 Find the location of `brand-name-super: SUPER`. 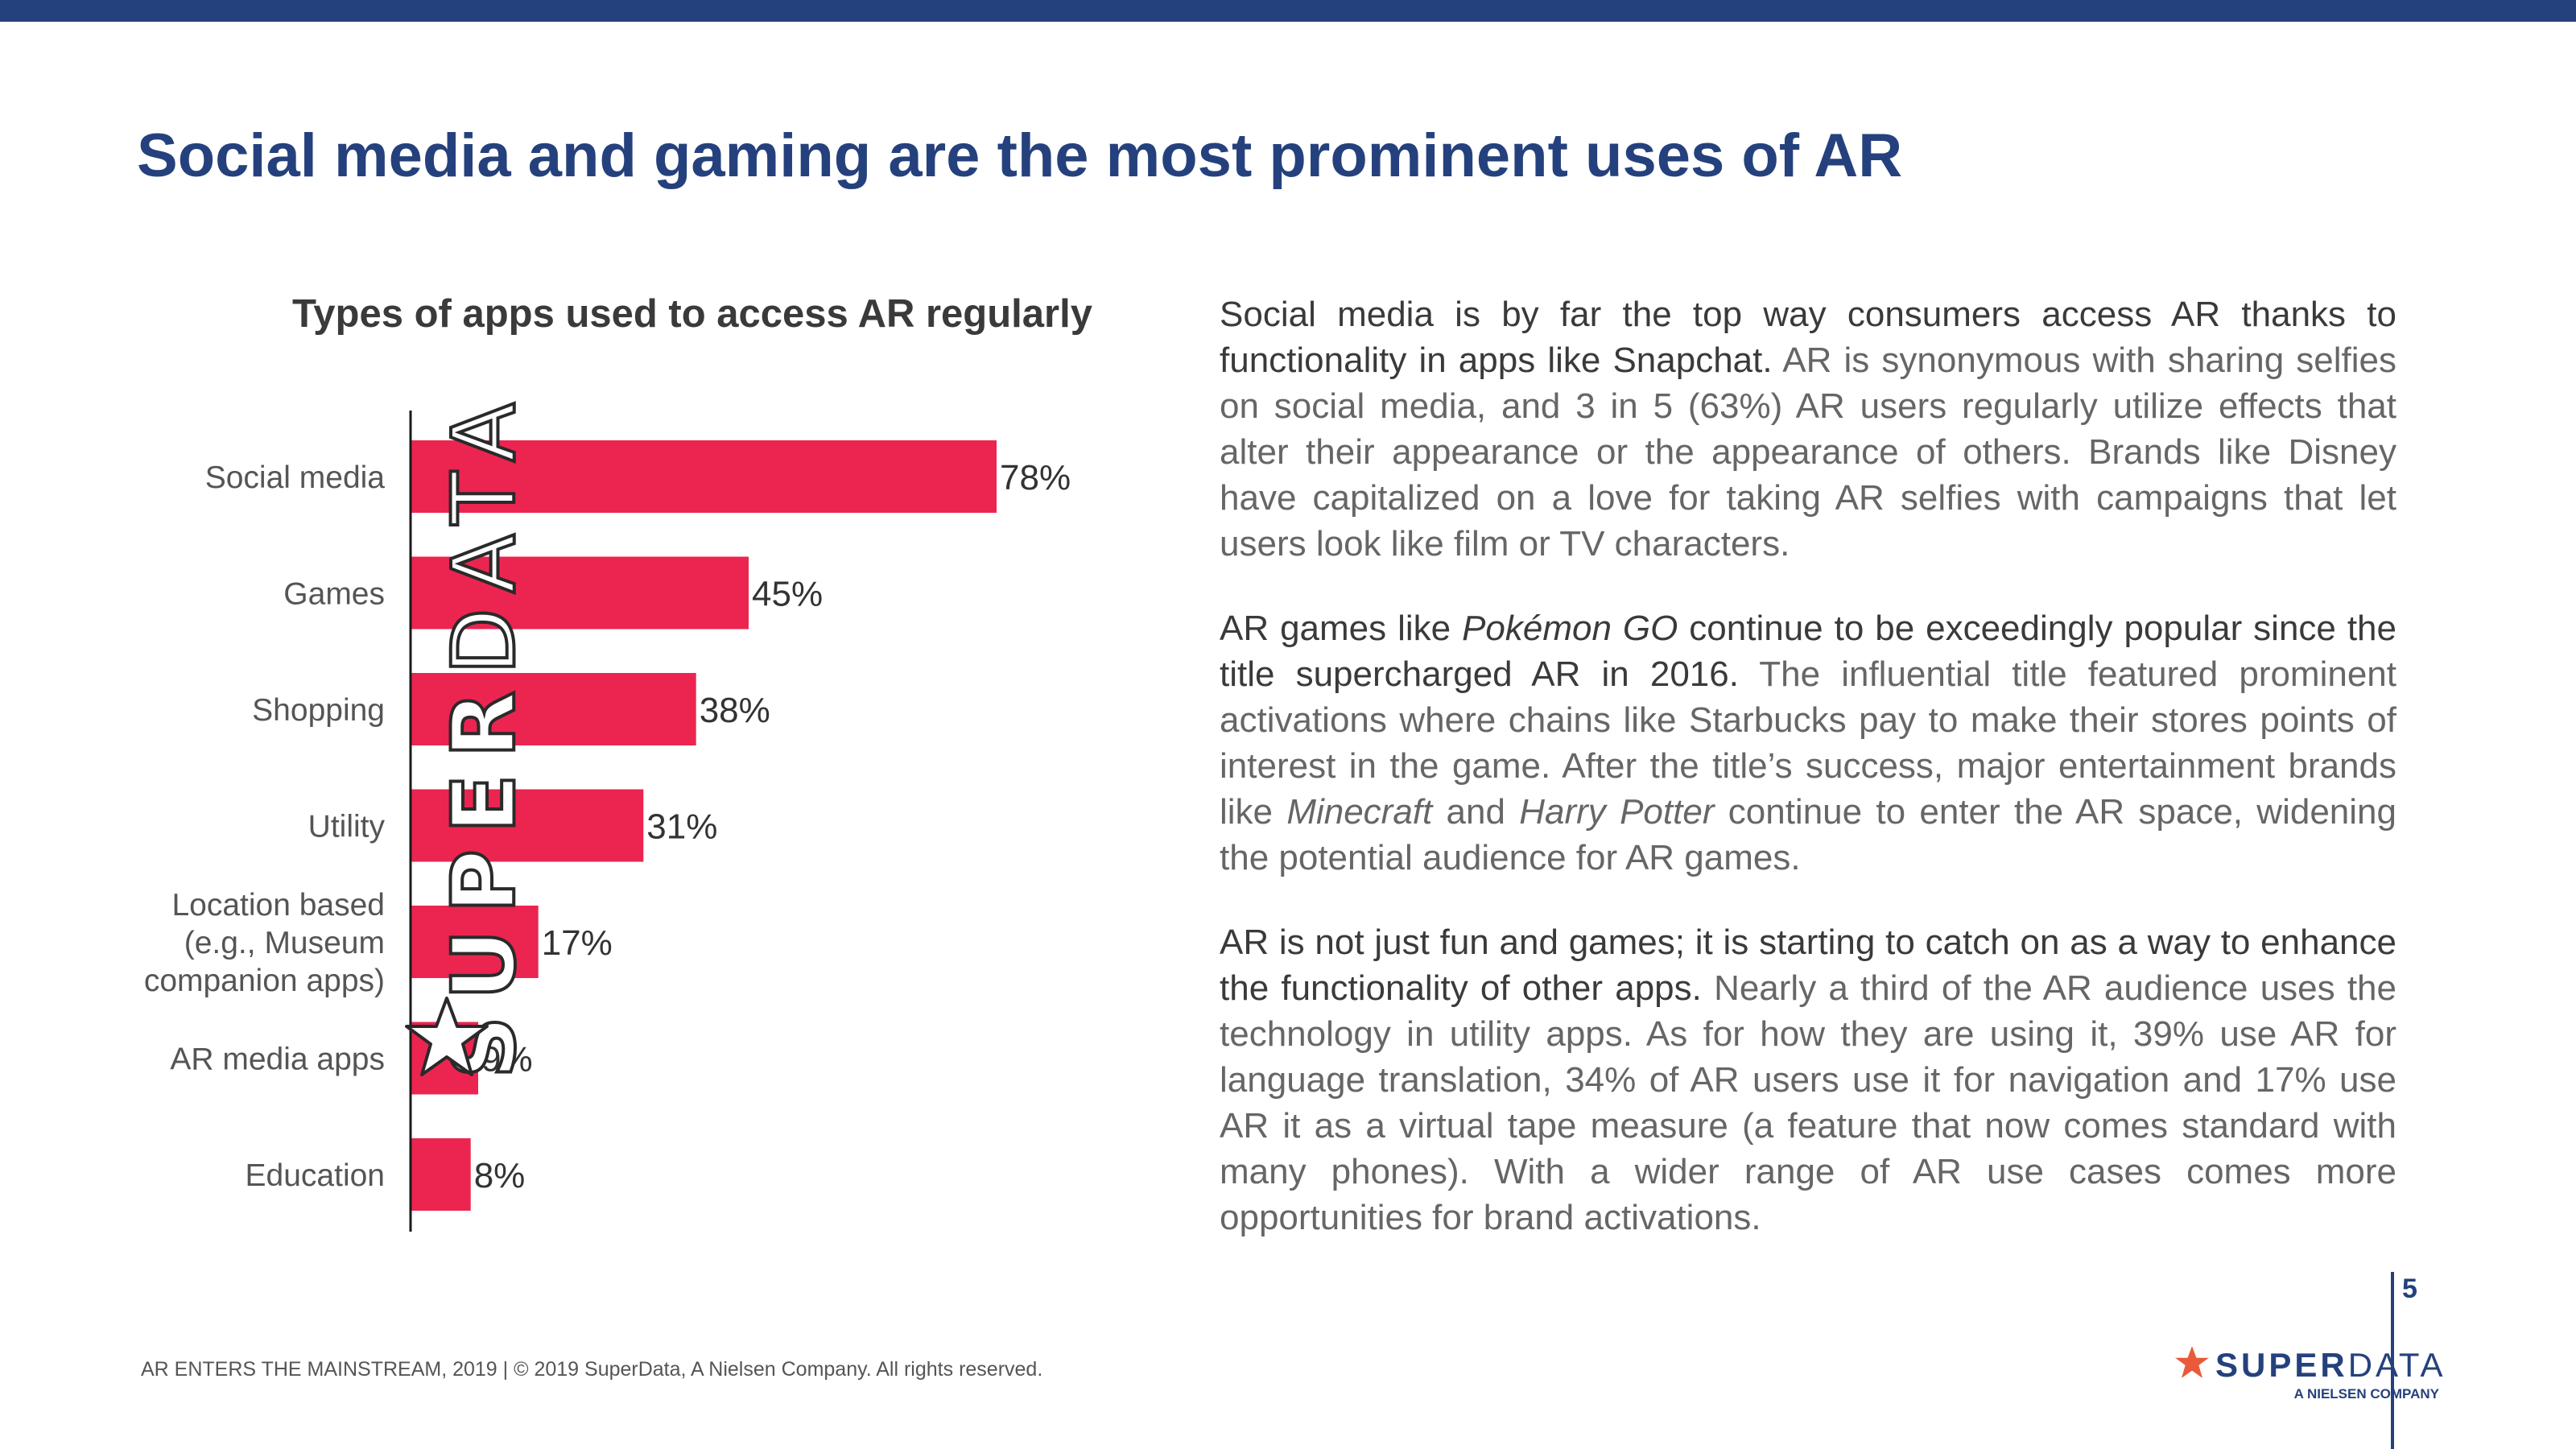

brand-name-super: SUPER is located at coordinates (2281, 1365).